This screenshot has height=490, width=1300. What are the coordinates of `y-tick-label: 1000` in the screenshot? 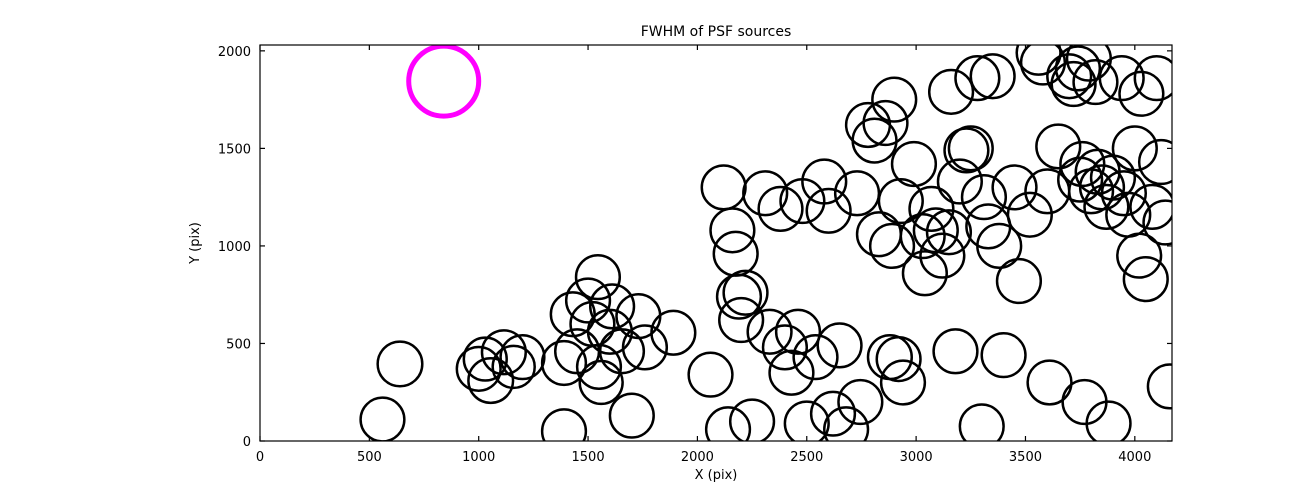 It's located at (234, 247).